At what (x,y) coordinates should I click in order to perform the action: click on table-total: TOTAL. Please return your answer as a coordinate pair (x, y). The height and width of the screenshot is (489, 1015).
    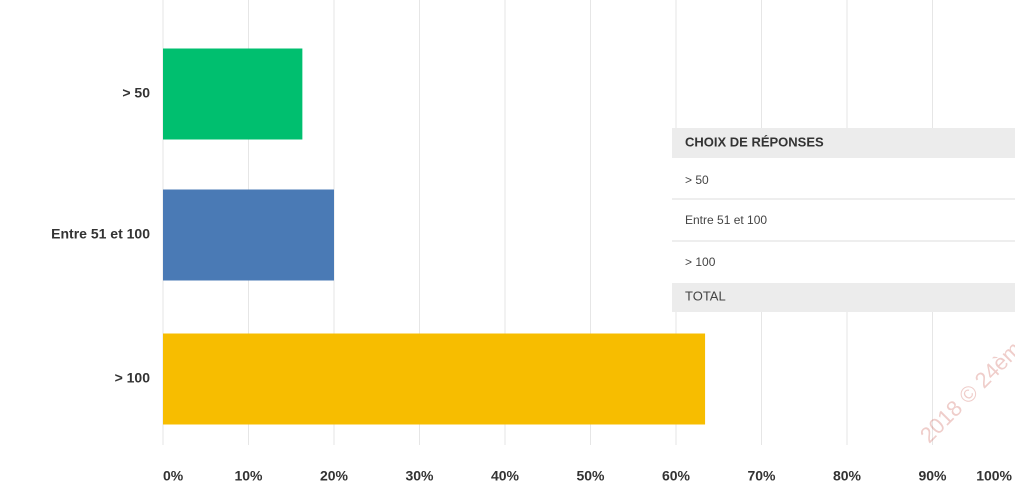
    Looking at the image, I should click on (705, 295).